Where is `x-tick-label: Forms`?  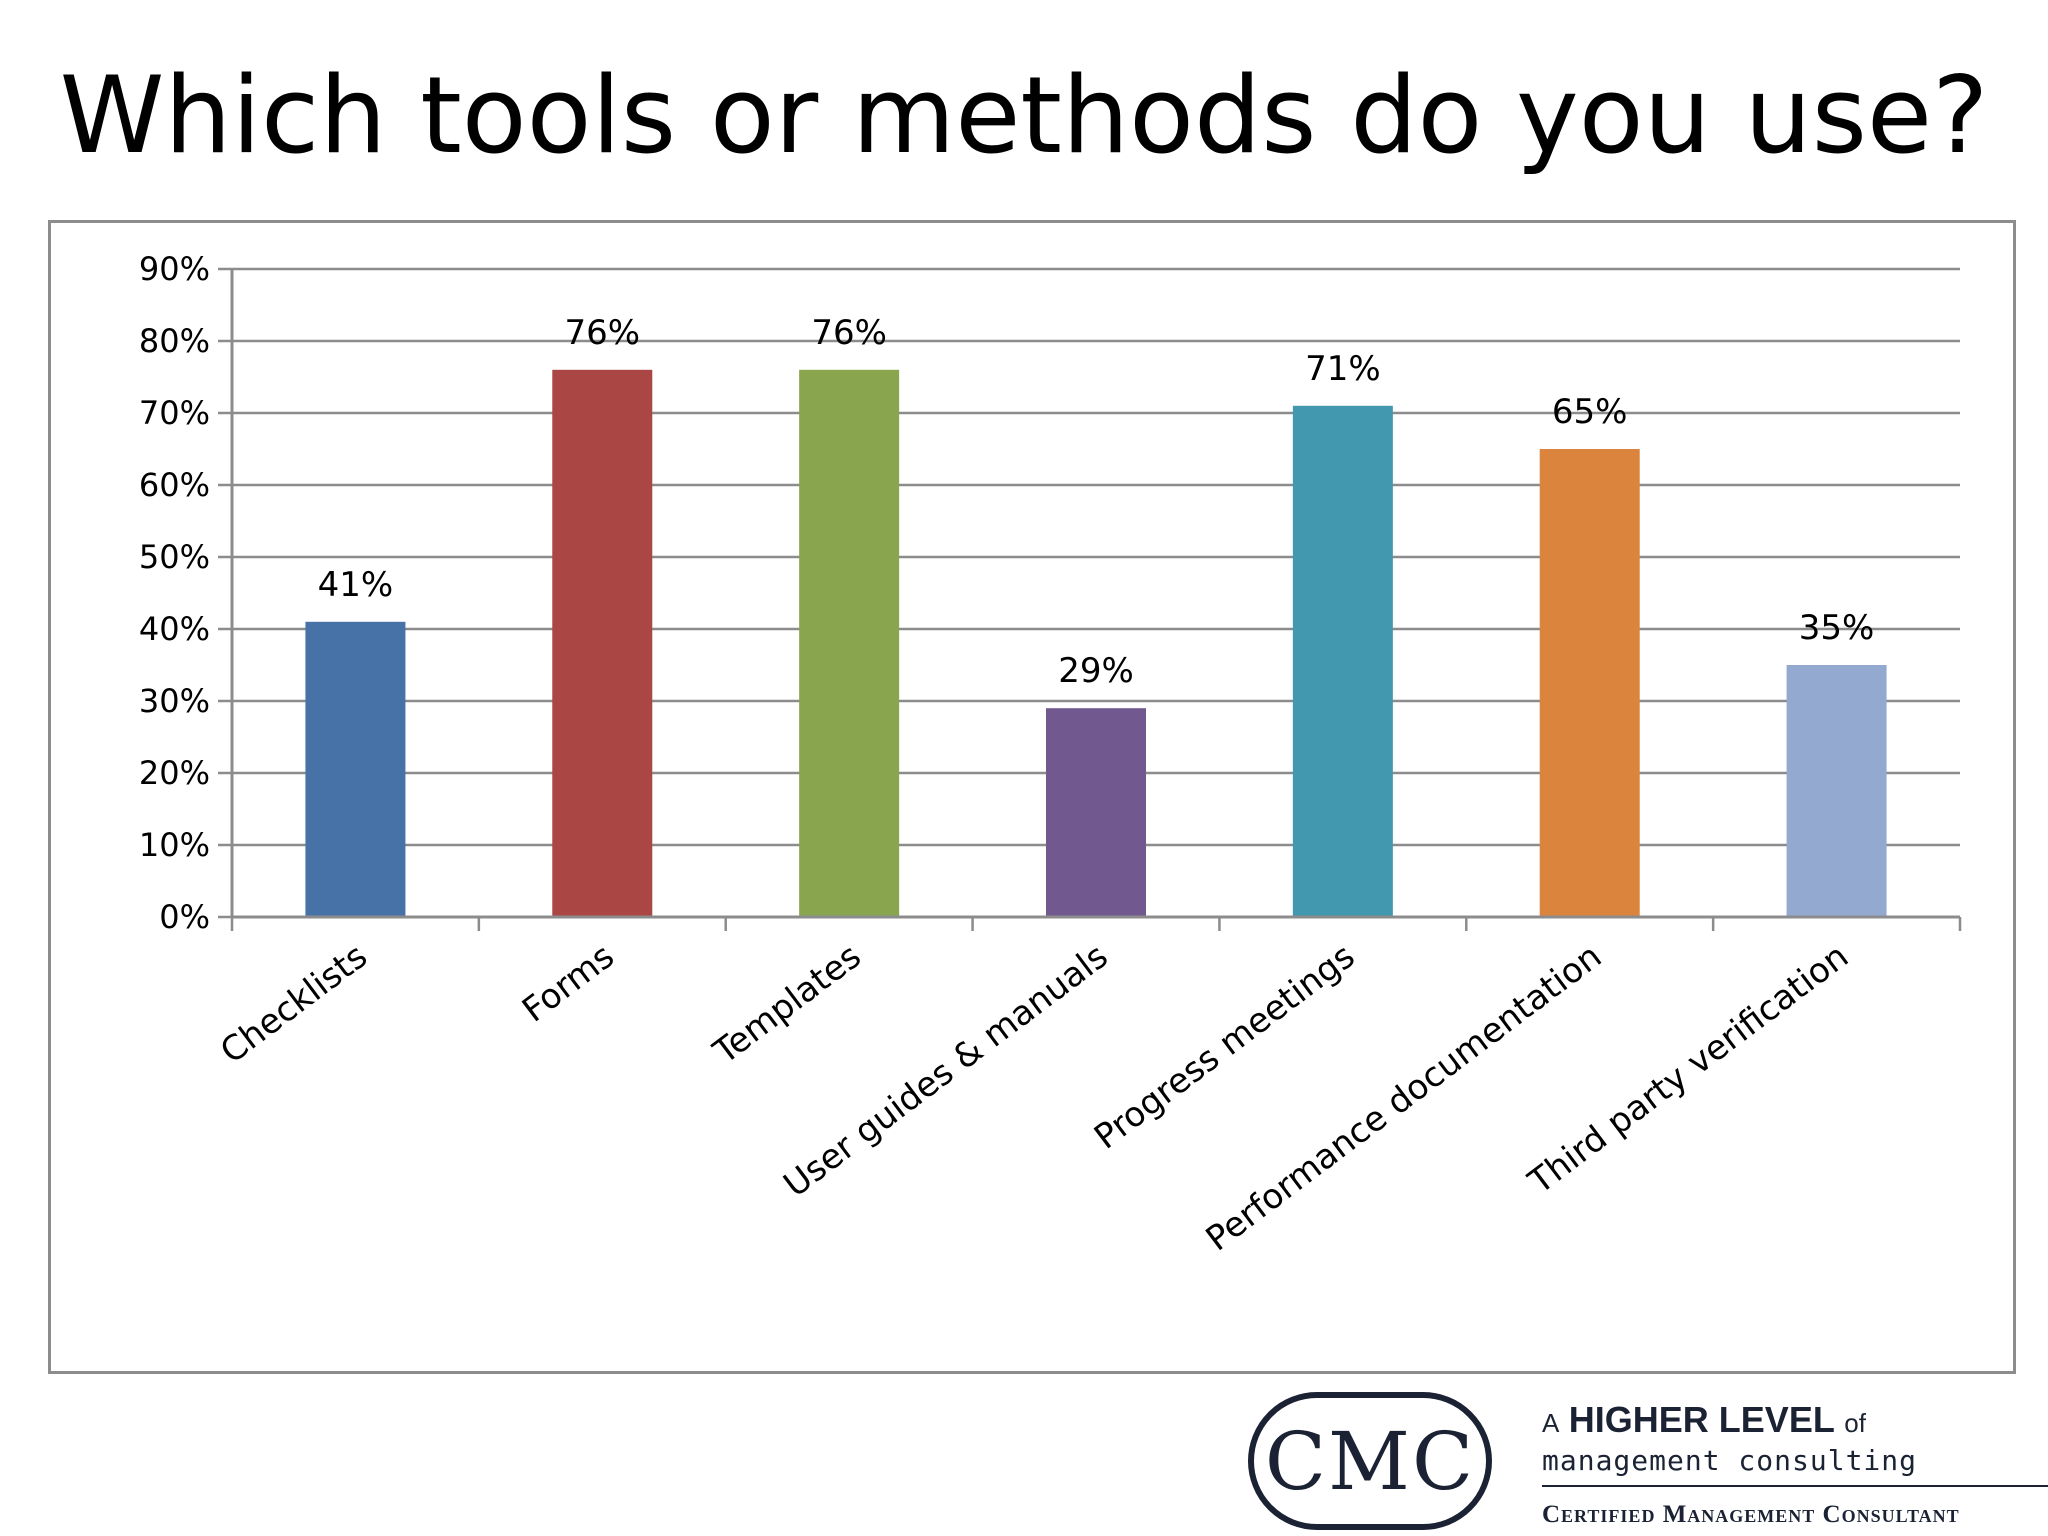
x-tick-label: Forms is located at coordinates (568, 983).